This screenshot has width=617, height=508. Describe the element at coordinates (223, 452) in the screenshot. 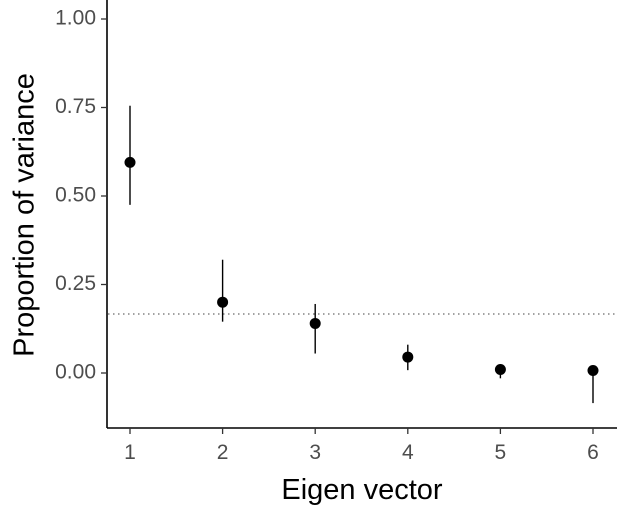

I see `x-tick-label-1: 2` at that location.